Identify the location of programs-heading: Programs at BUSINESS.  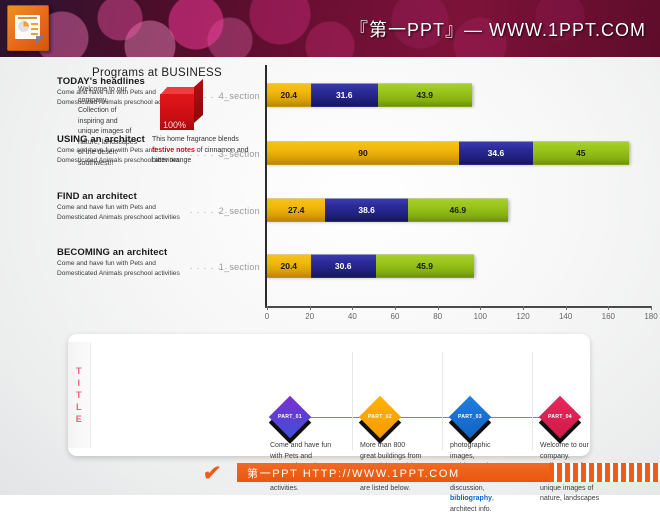
(157, 73).